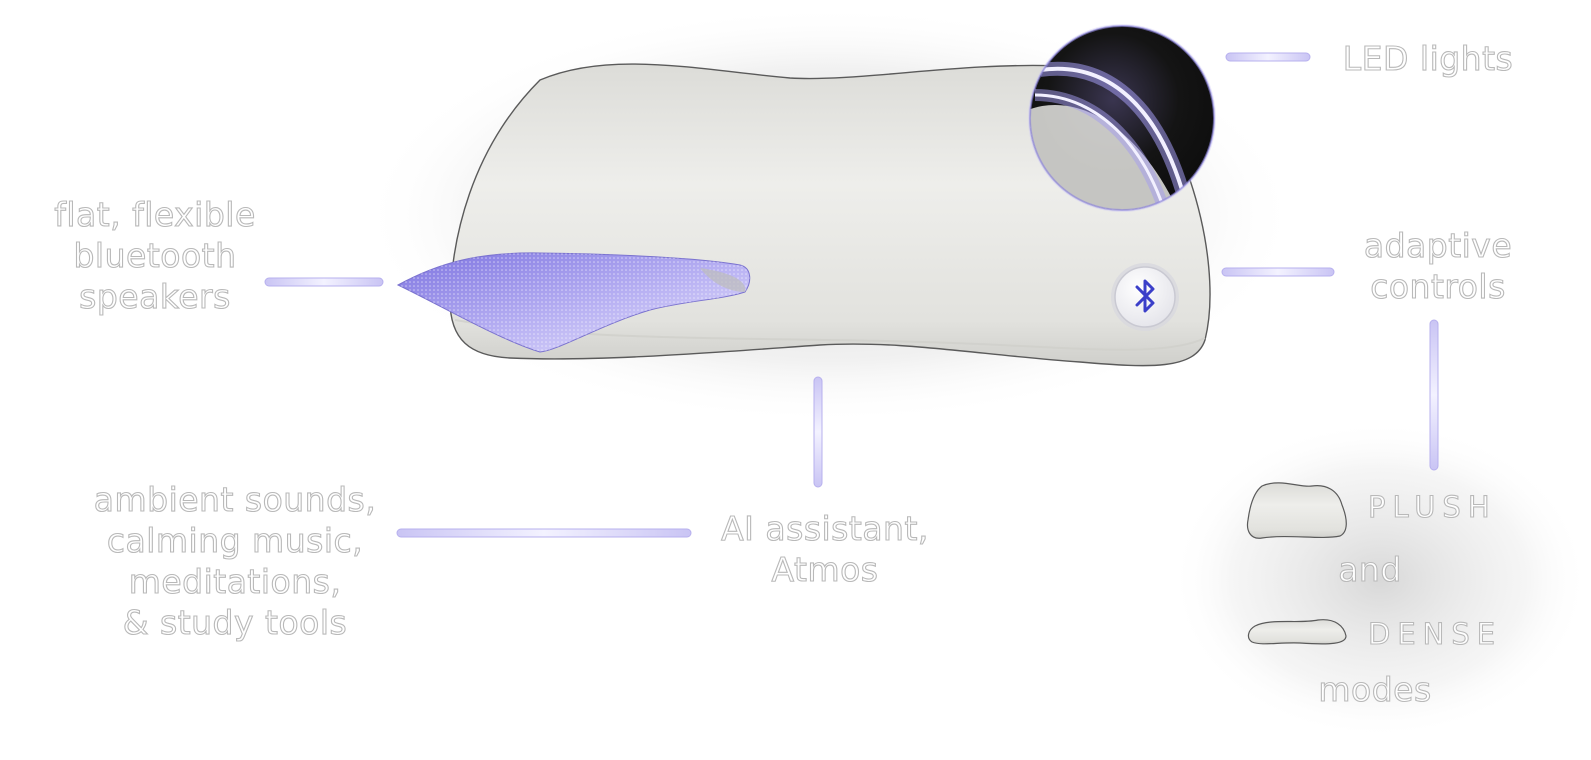  What do you see at coordinates (1435, 633) in the screenshot?
I see `label-dense-mode: DENSE` at bounding box center [1435, 633].